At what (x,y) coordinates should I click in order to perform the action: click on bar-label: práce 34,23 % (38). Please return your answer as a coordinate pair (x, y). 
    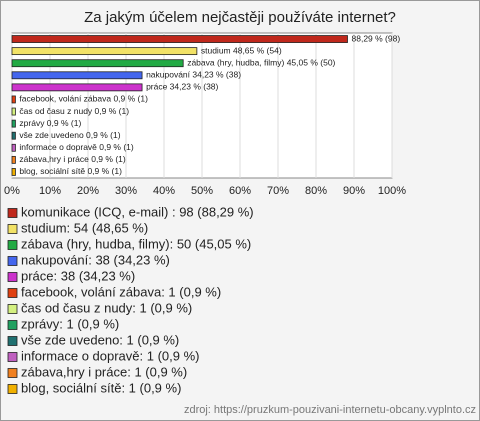
    Looking at the image, I should click on (182, 87).